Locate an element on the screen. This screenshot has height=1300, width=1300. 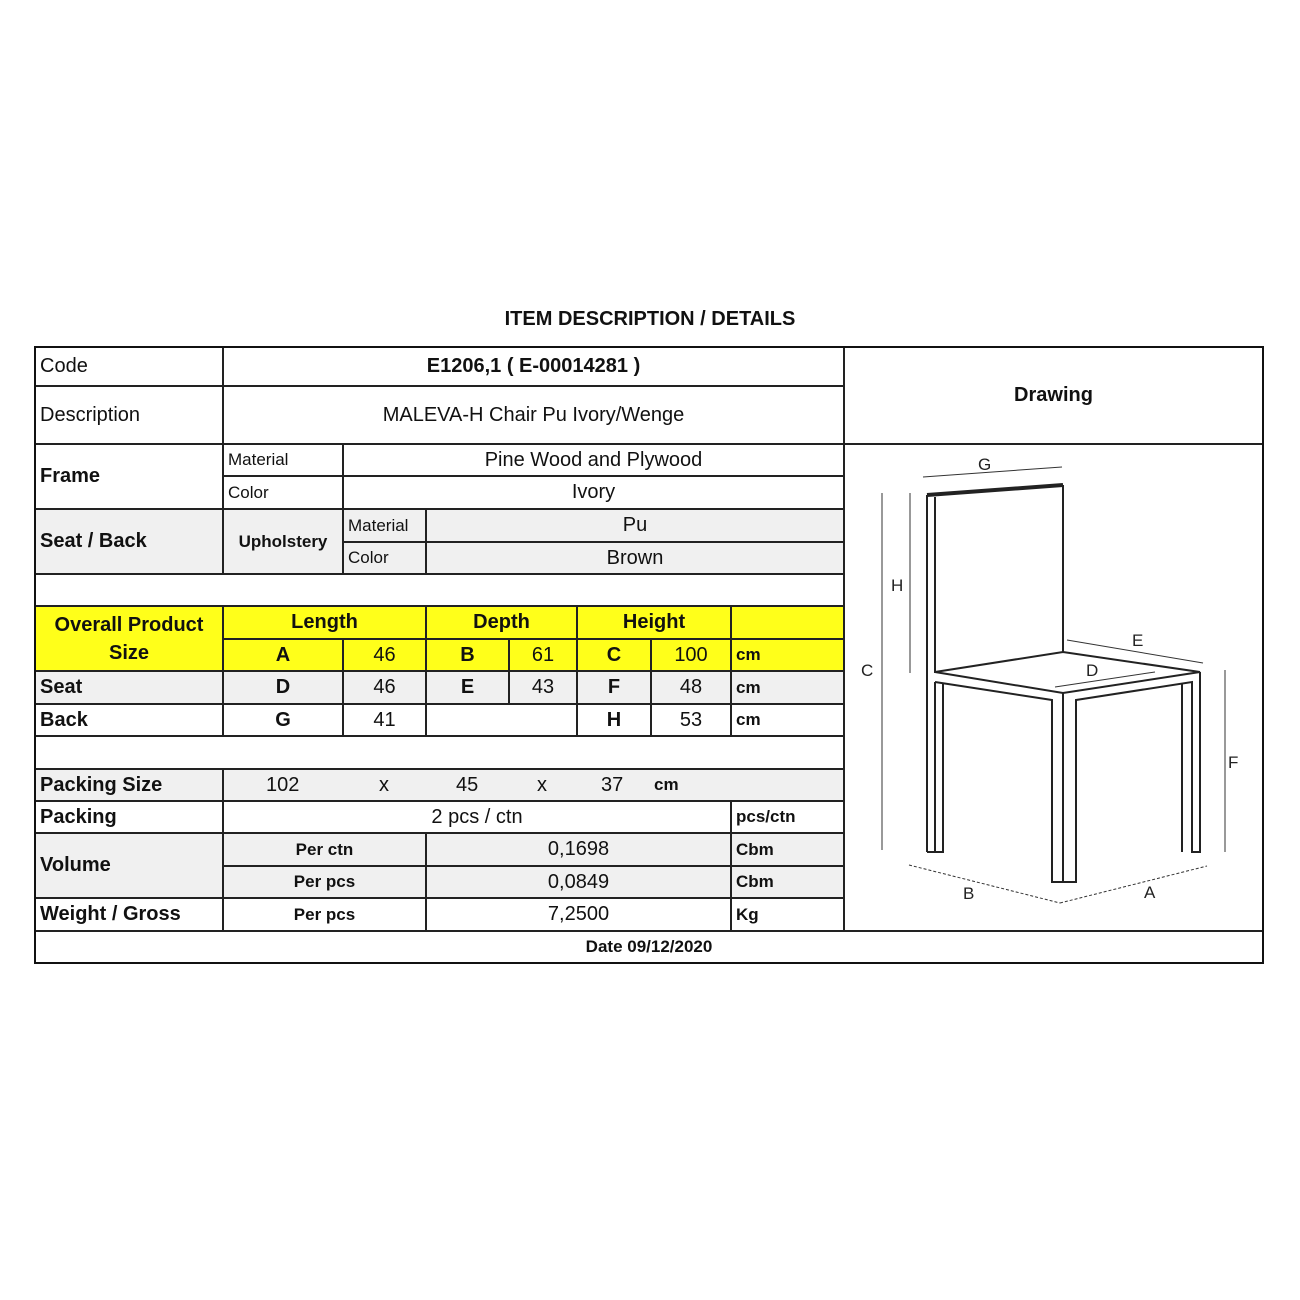
drawing-panel is located at coordinates (1053, 688).